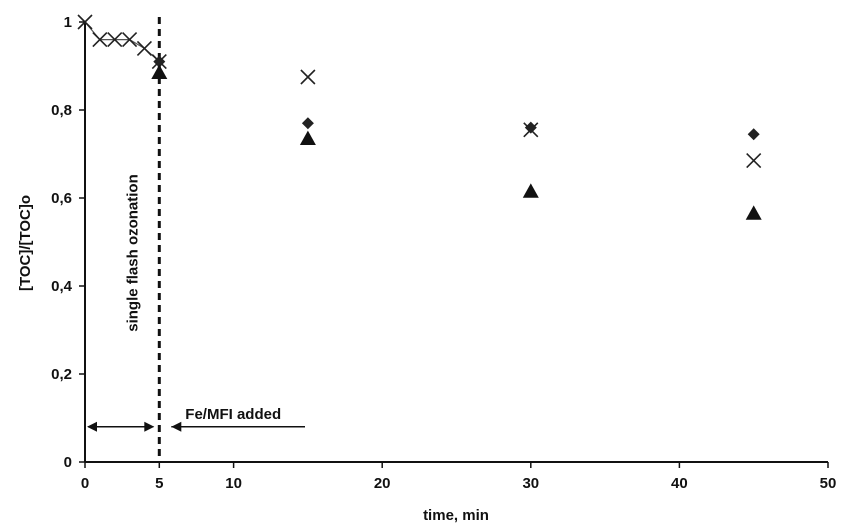 This screenshot has width=842, height=526. I want to click on series-diamond, so click(456, 98).